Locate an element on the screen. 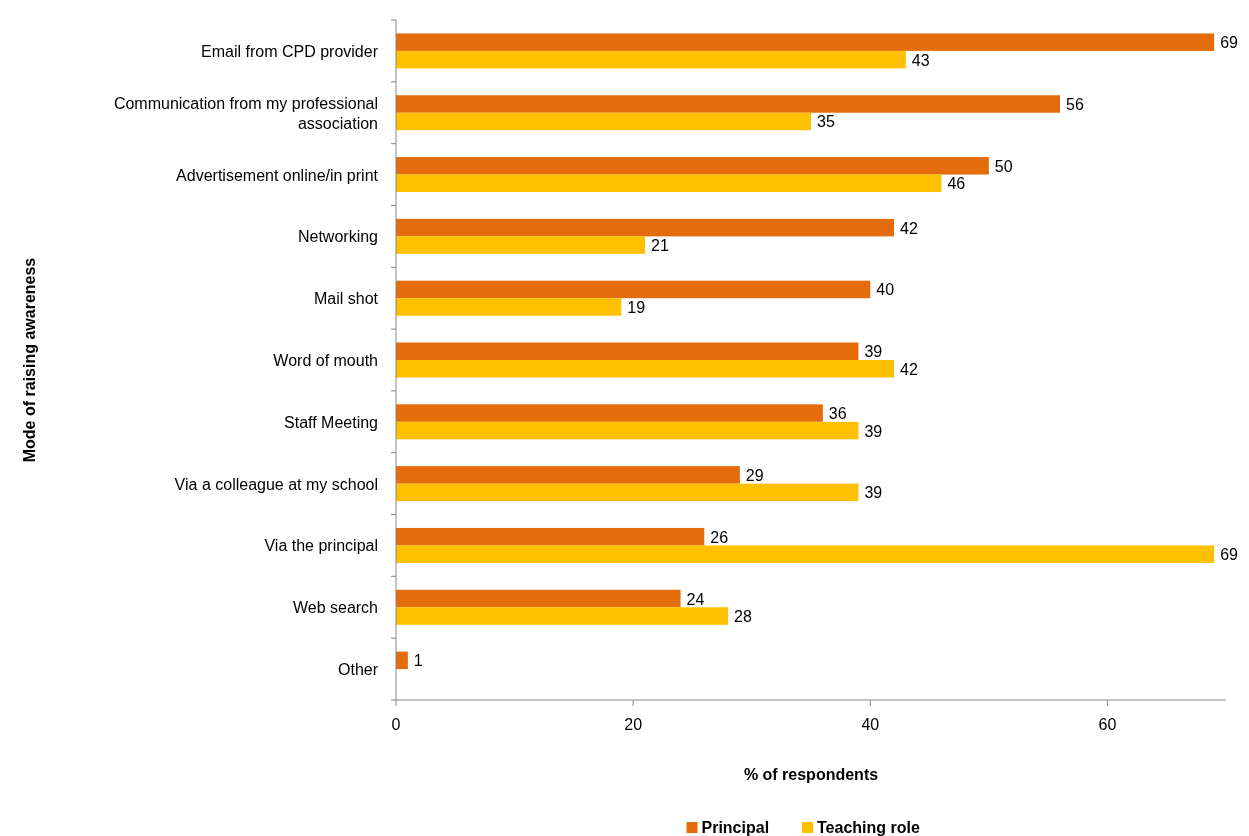  y-tick-label: Email from CPD provider is located at coordinates (290, 51).